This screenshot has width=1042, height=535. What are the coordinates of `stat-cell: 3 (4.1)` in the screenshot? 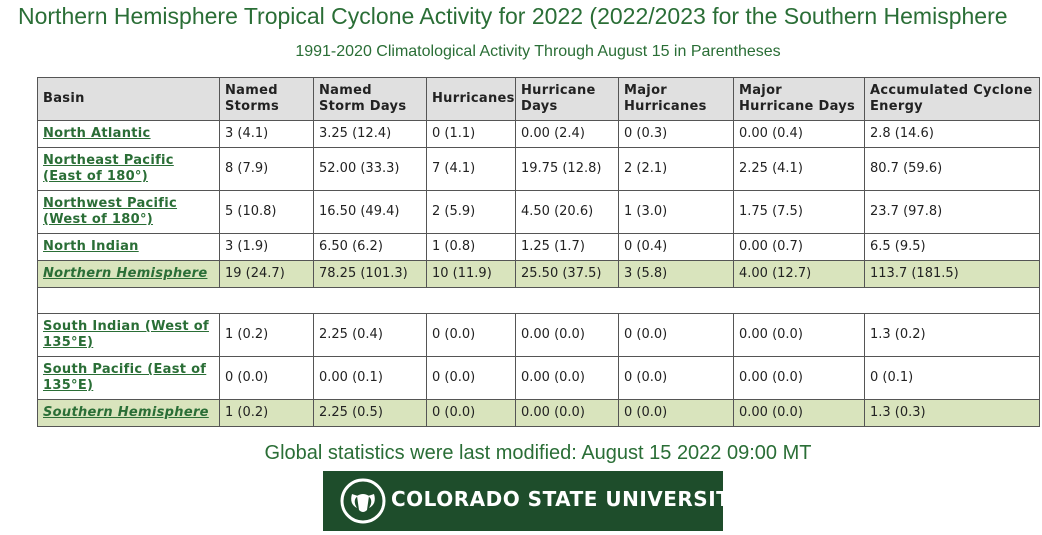 It's located at (266, 134).